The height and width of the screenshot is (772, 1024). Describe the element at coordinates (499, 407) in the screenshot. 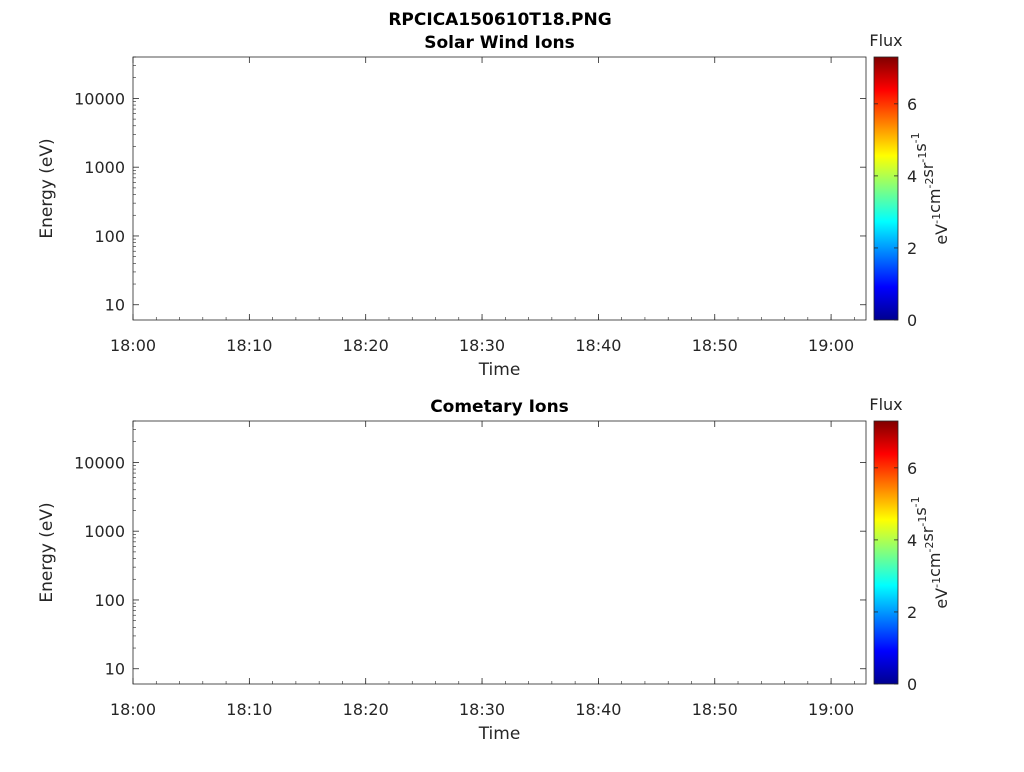

I see `panel-title: Cometary Ions` at that location.